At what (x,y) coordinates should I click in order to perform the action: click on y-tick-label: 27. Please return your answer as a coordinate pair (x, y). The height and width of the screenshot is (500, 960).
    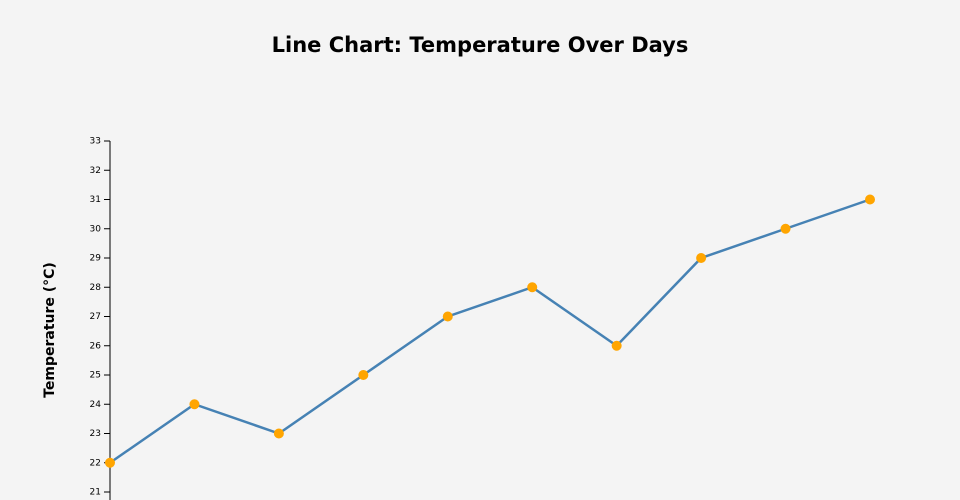
    Looking at the image, I should click on (95, 317).